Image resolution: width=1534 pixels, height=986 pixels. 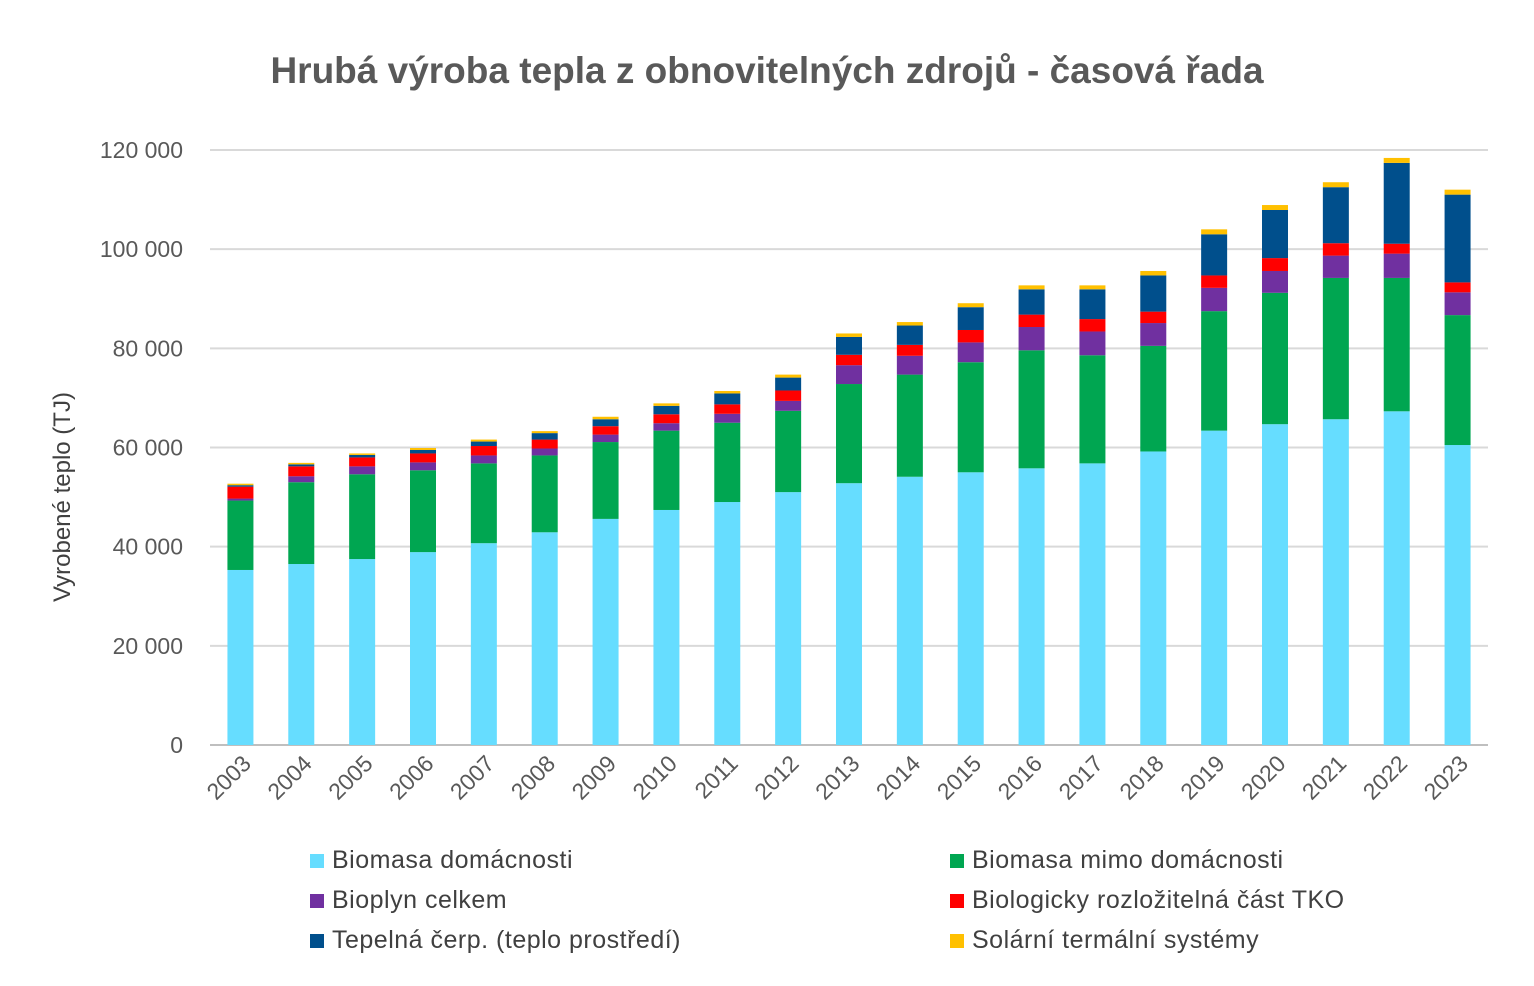 I want to click on y-tick-label: 100 000, so click(x=141, y=249).